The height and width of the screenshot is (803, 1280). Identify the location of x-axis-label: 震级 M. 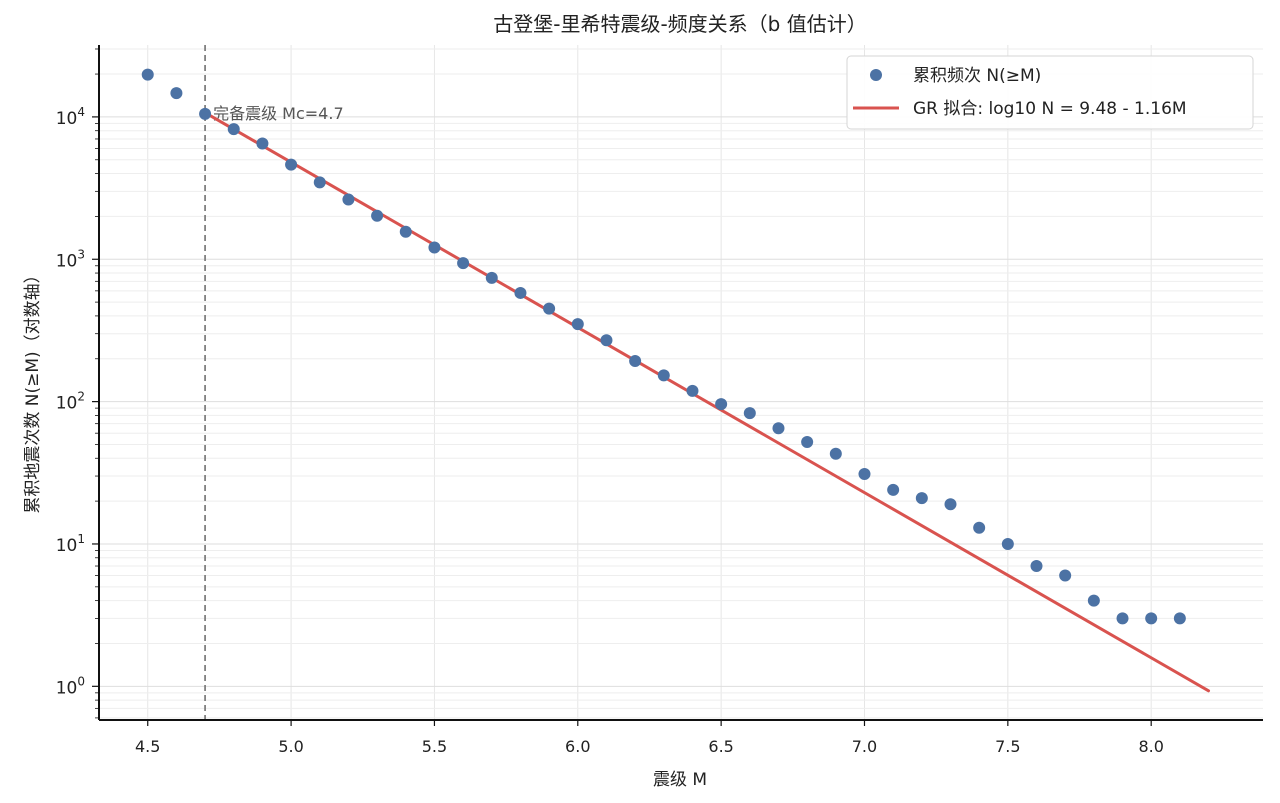
(680, 780).